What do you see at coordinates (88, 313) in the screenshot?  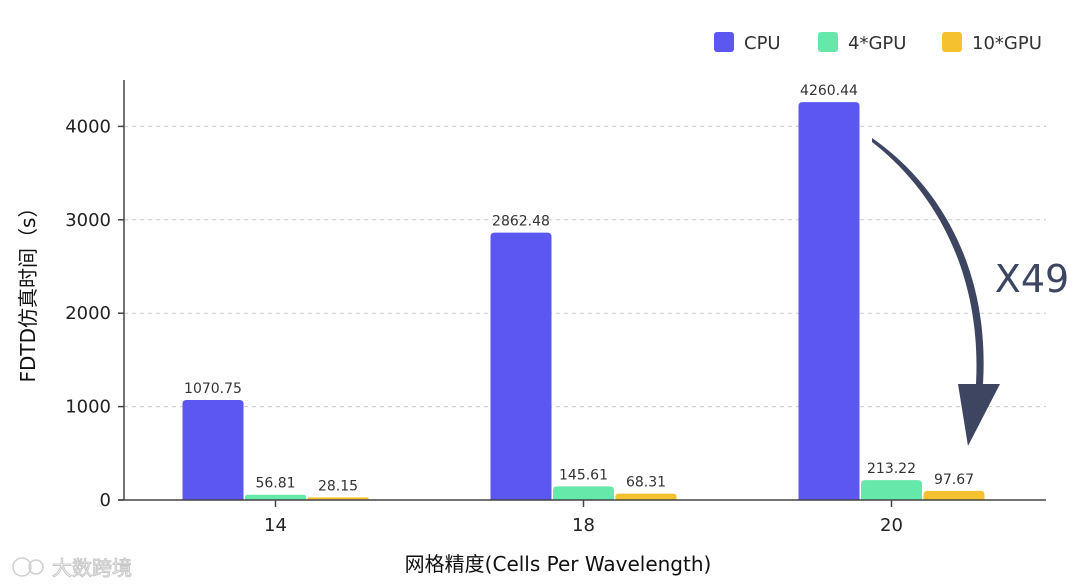 I see `y-tick-label: 2000` at bounding box center [88, 313].